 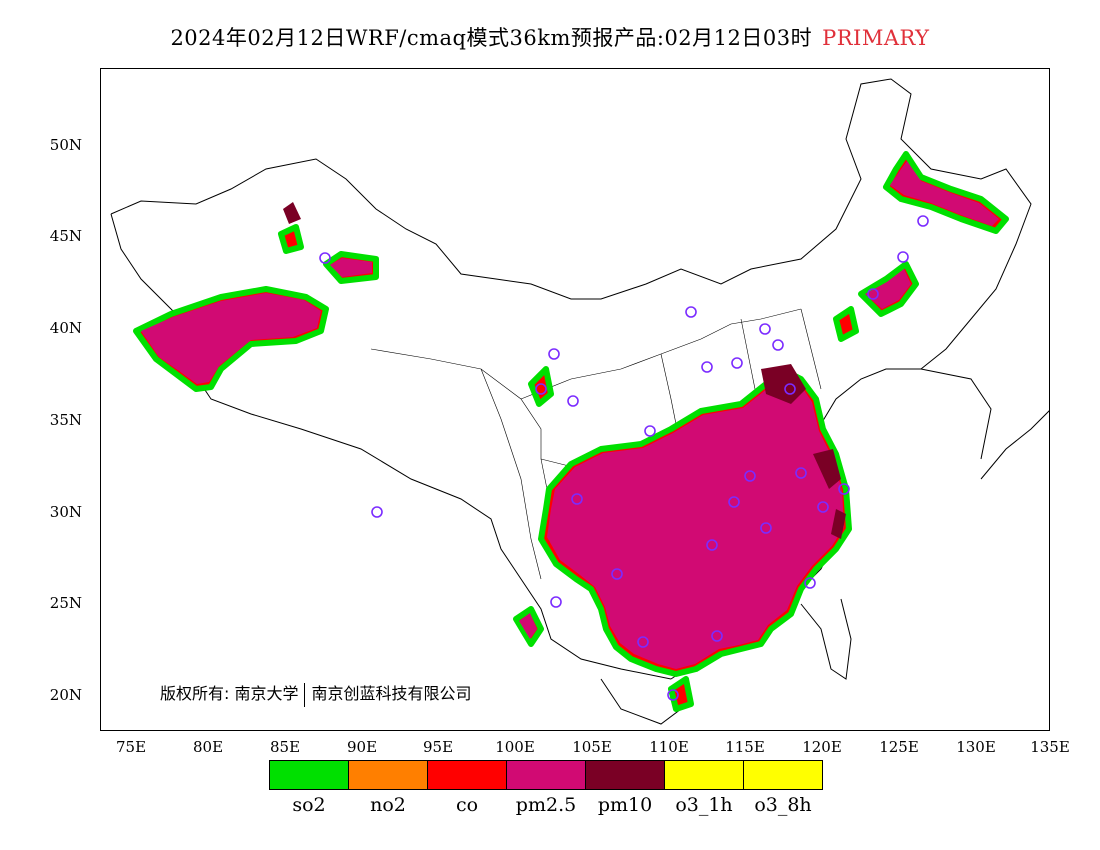 What do you see at coordinates (467, 775) in the screenshot?
I see `legend-swatch-co` at bounding box center [467, 775].